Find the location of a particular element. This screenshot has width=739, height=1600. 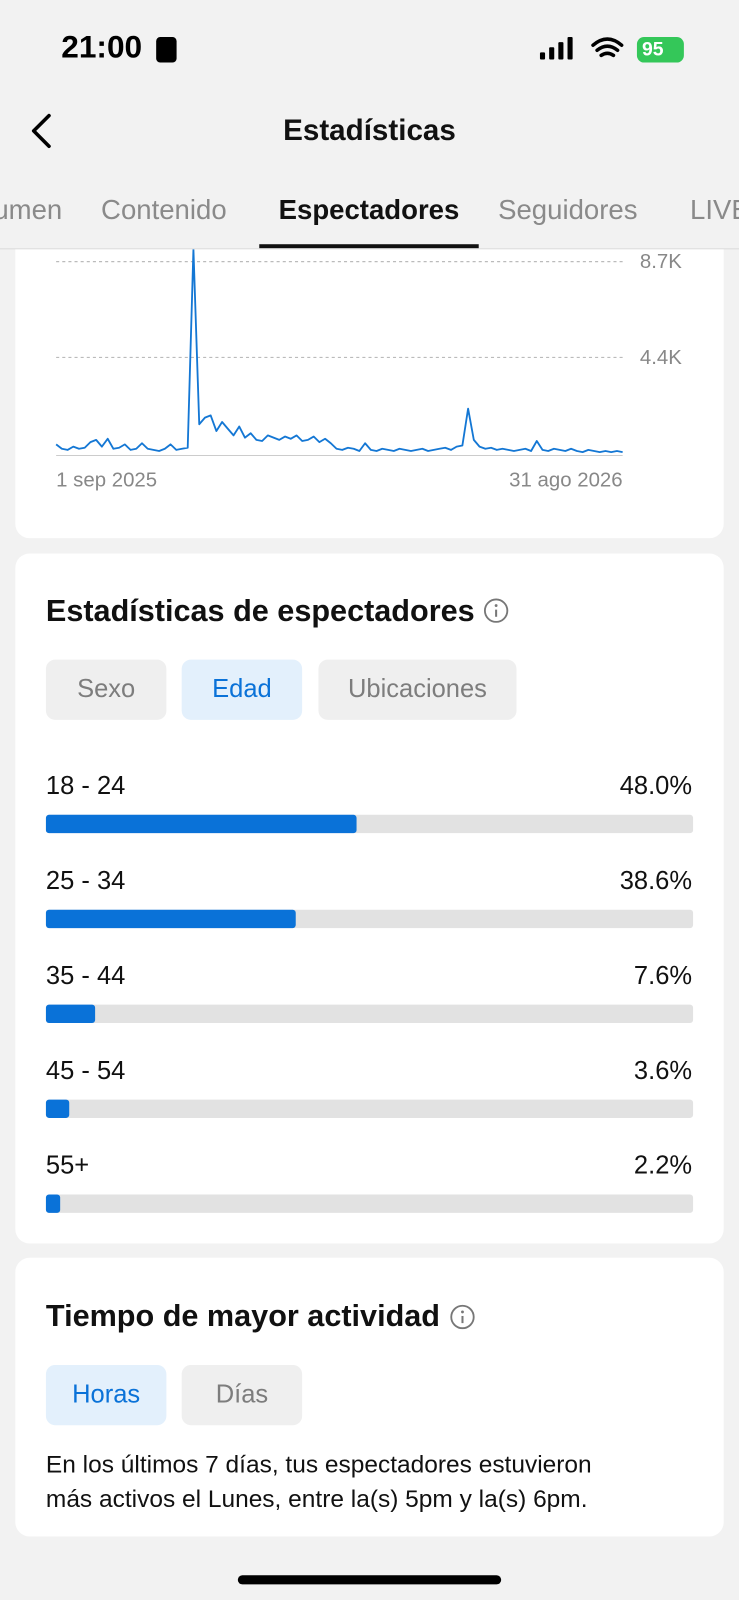

filter-chip-label: Días is located at coordinates (242, 1394).